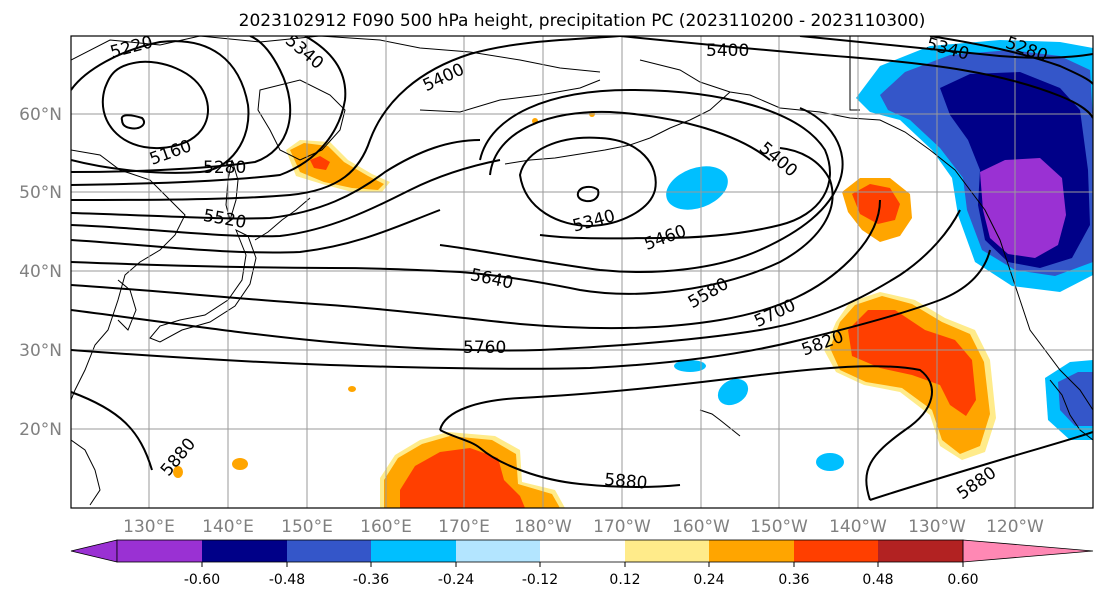 The width and height of the screenshot is (1105, 601). What do you see at coordinates (830, 462) in the screenshot?
I see `precip-area-south-blue` at bounding box center [830, 462].